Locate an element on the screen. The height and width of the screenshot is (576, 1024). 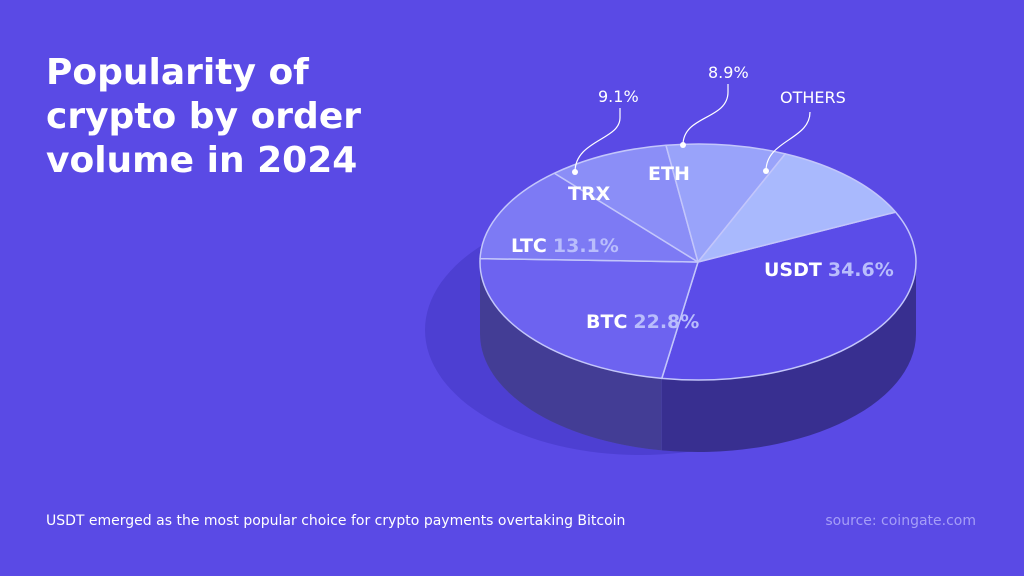
chart-title: volume in 2024 is located at coordinates (201, 160).